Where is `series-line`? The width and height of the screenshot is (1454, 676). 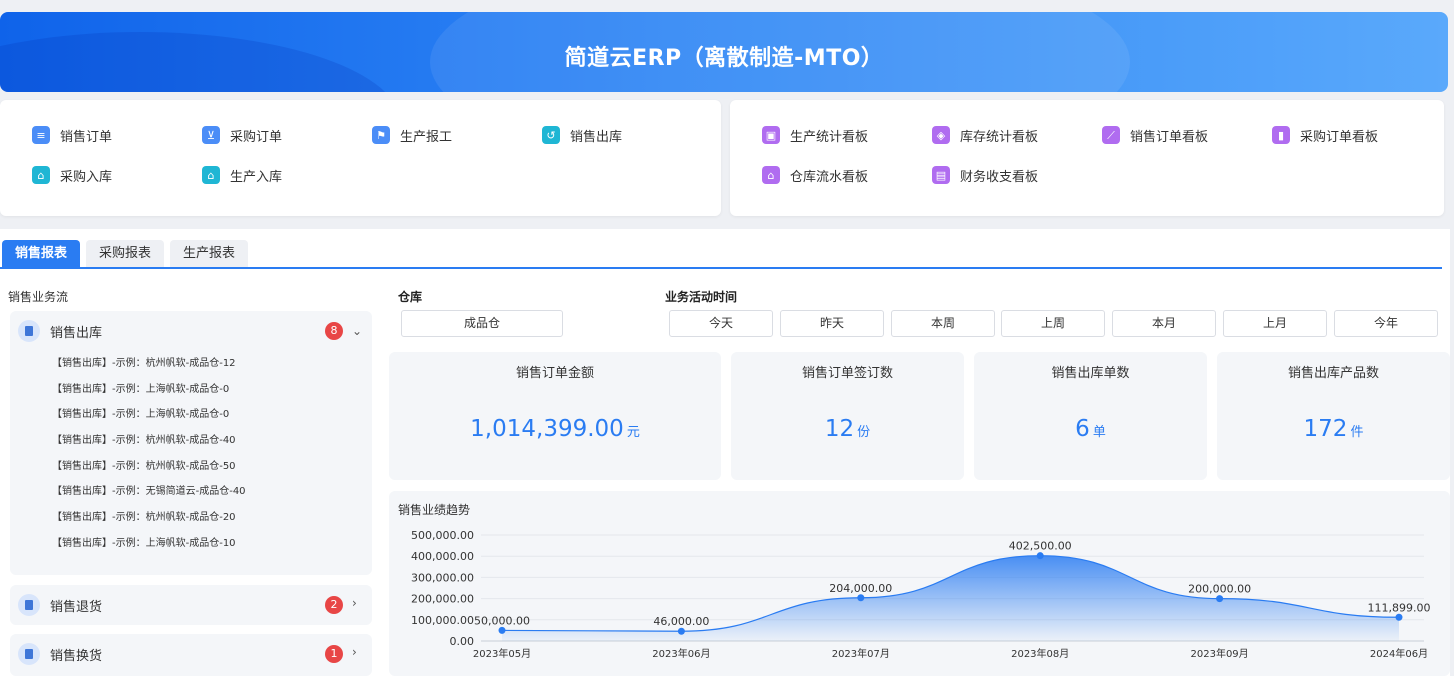
series-line is located at coordinates (950, 593).